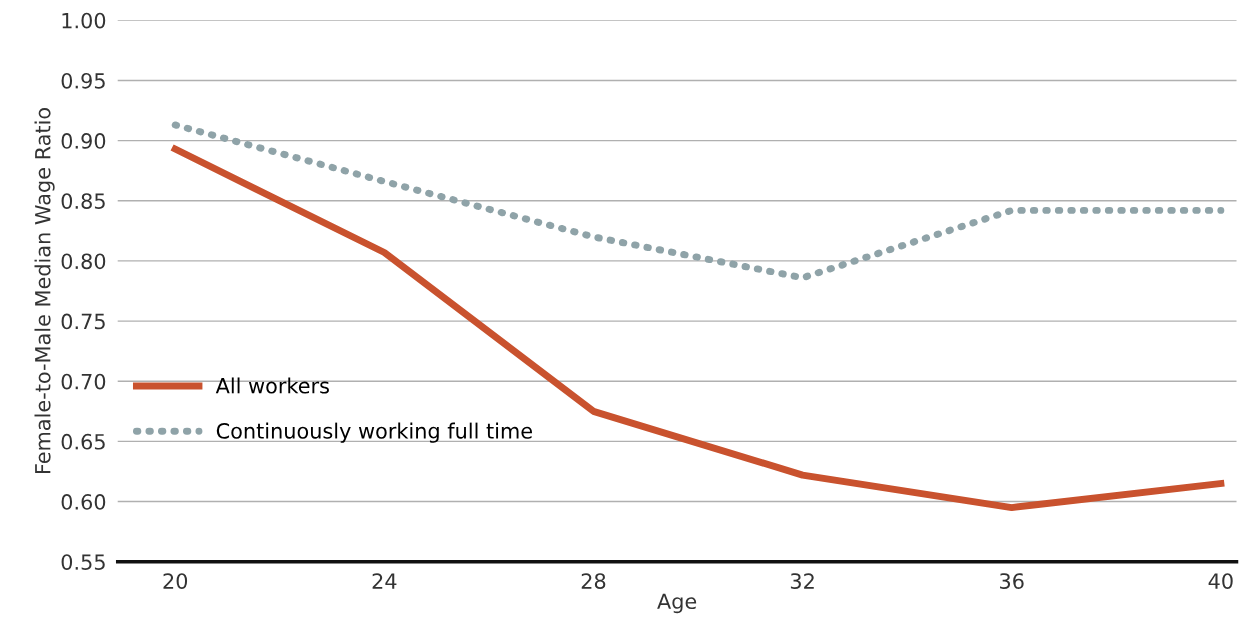  What do you see at coordinates (84, 20) in the screenshot?
I see `y-tick-label: 1.00` at bounding box center [84, 20].